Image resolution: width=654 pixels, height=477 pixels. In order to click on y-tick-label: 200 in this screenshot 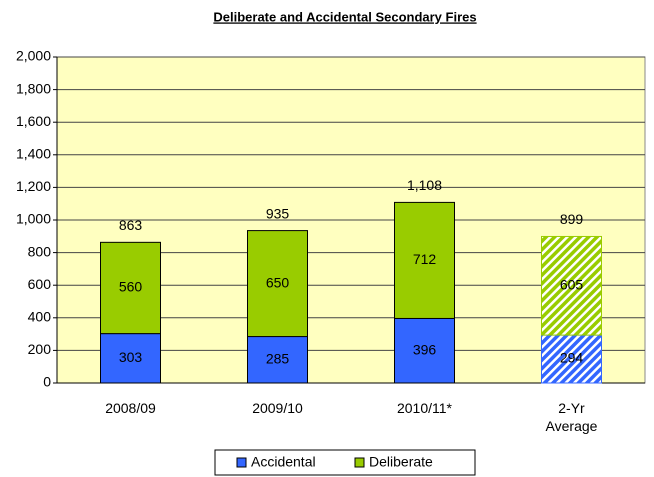, I will do `click(40, 349)`.